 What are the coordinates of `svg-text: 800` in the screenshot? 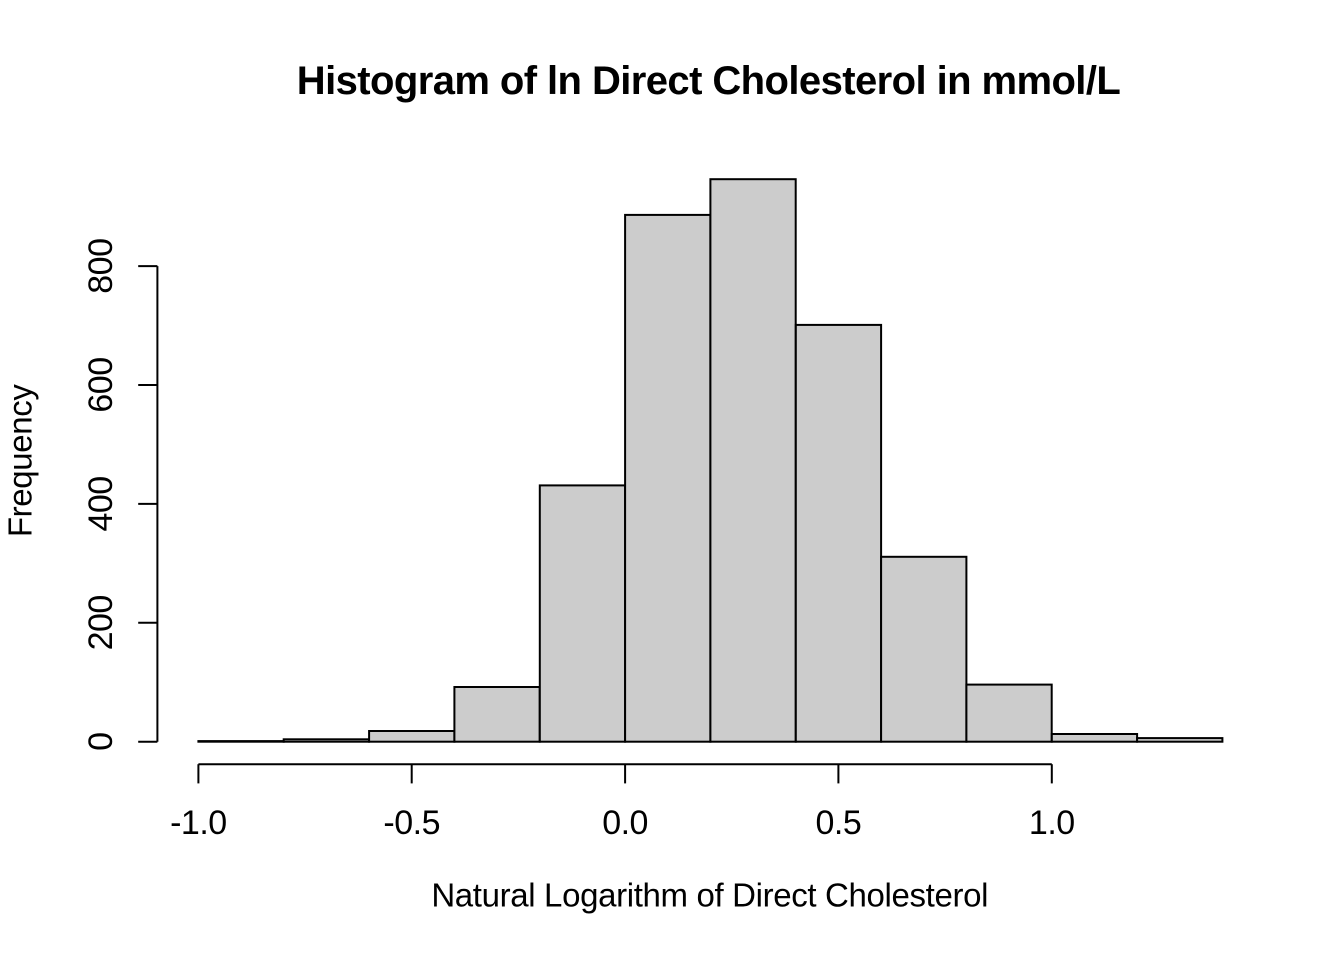 It's located at (101, 265).